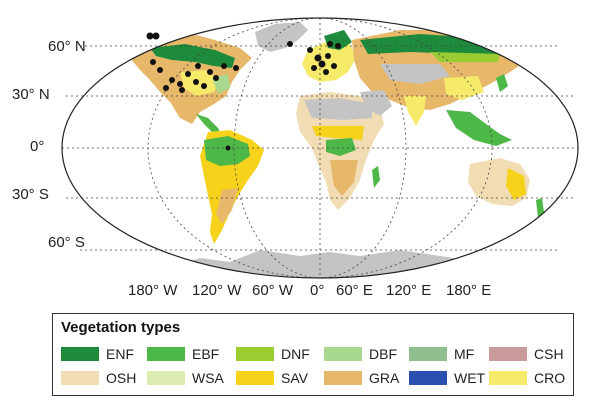  What do you see at coordinates (192, 56) in the screenshot?
I see `north-america-forest` at bounding box center [192, 56].